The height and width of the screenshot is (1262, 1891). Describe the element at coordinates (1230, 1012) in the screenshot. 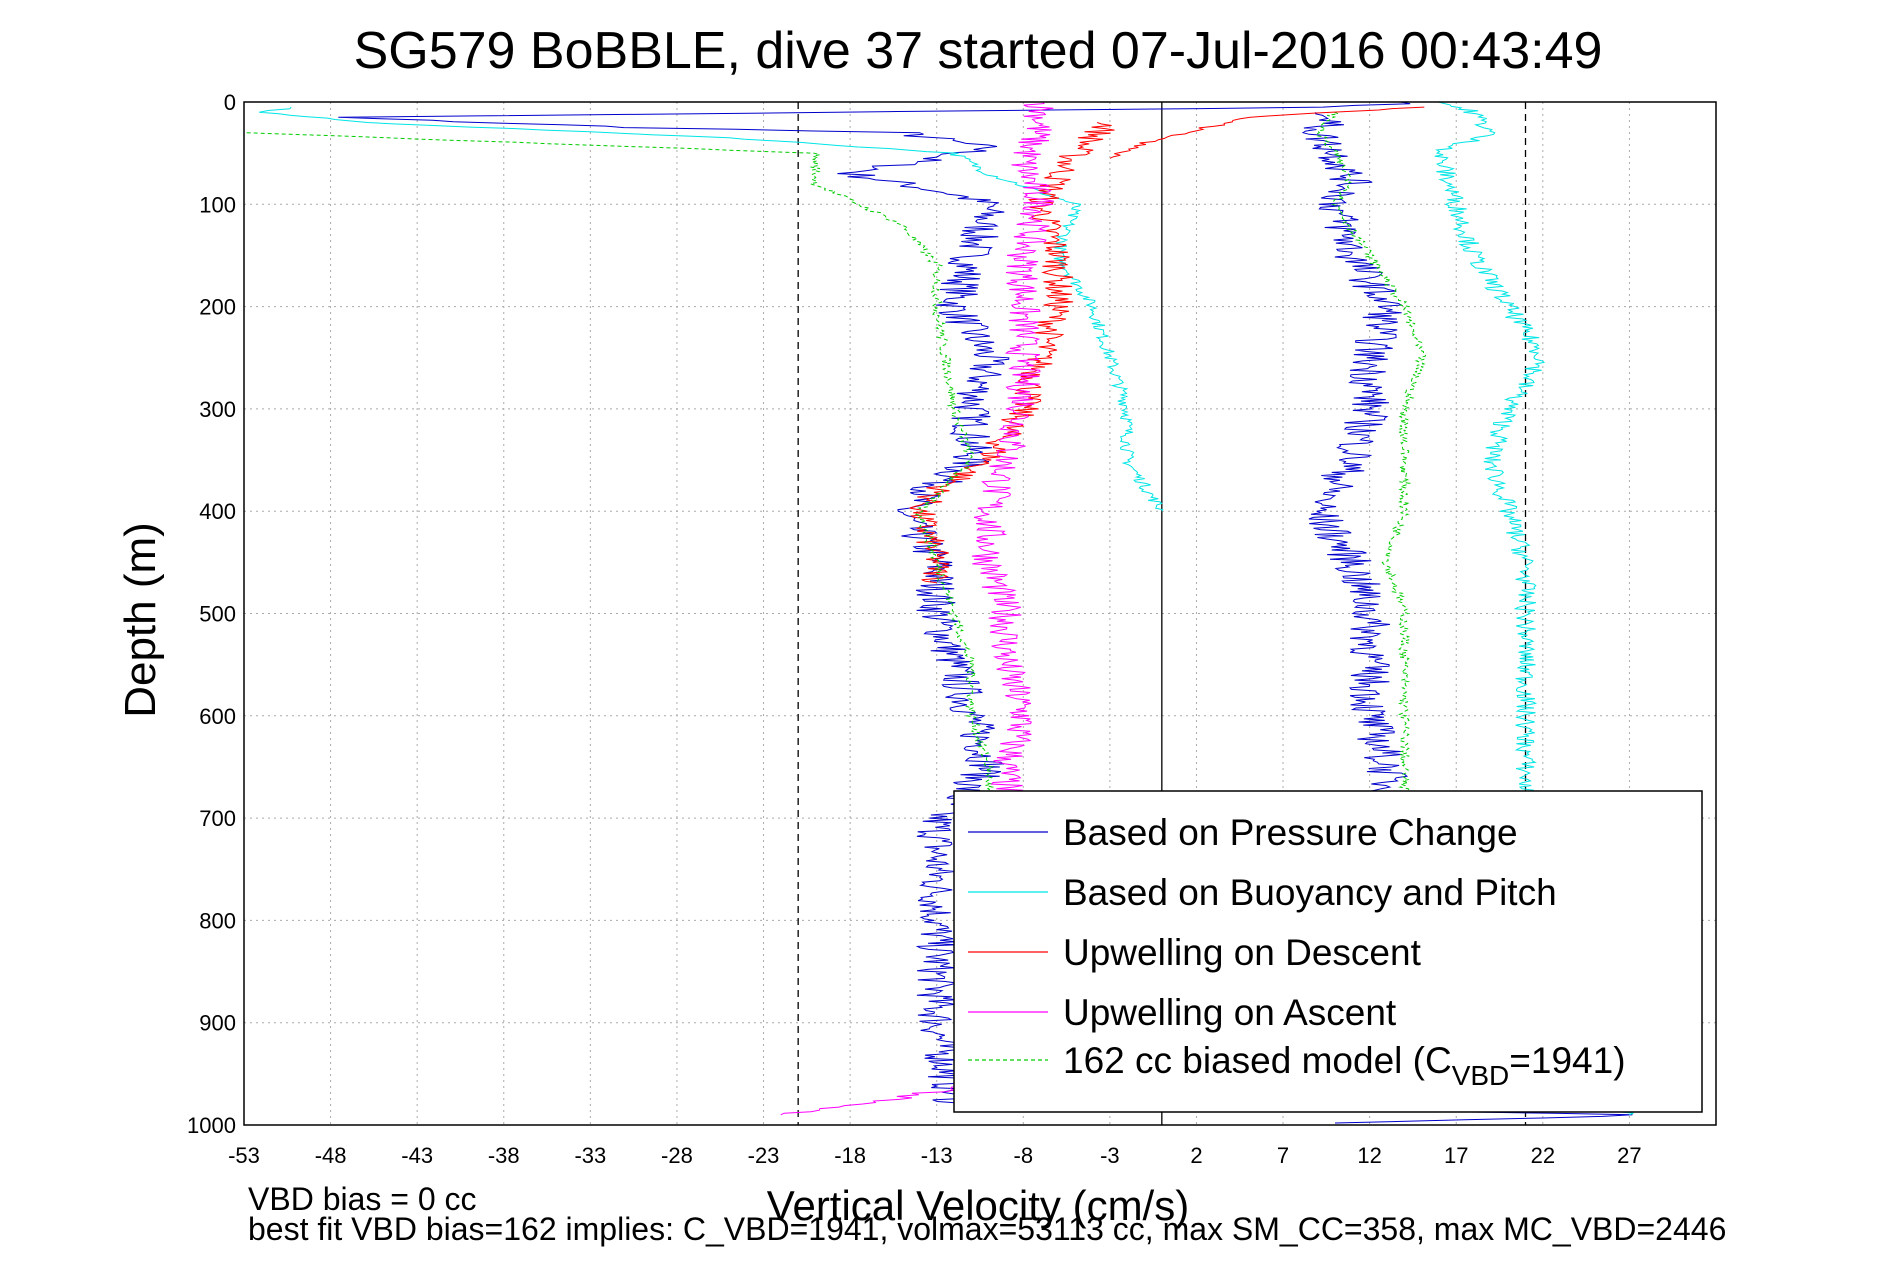

I see `legend-label: Upwelling on Ascent` at that location.